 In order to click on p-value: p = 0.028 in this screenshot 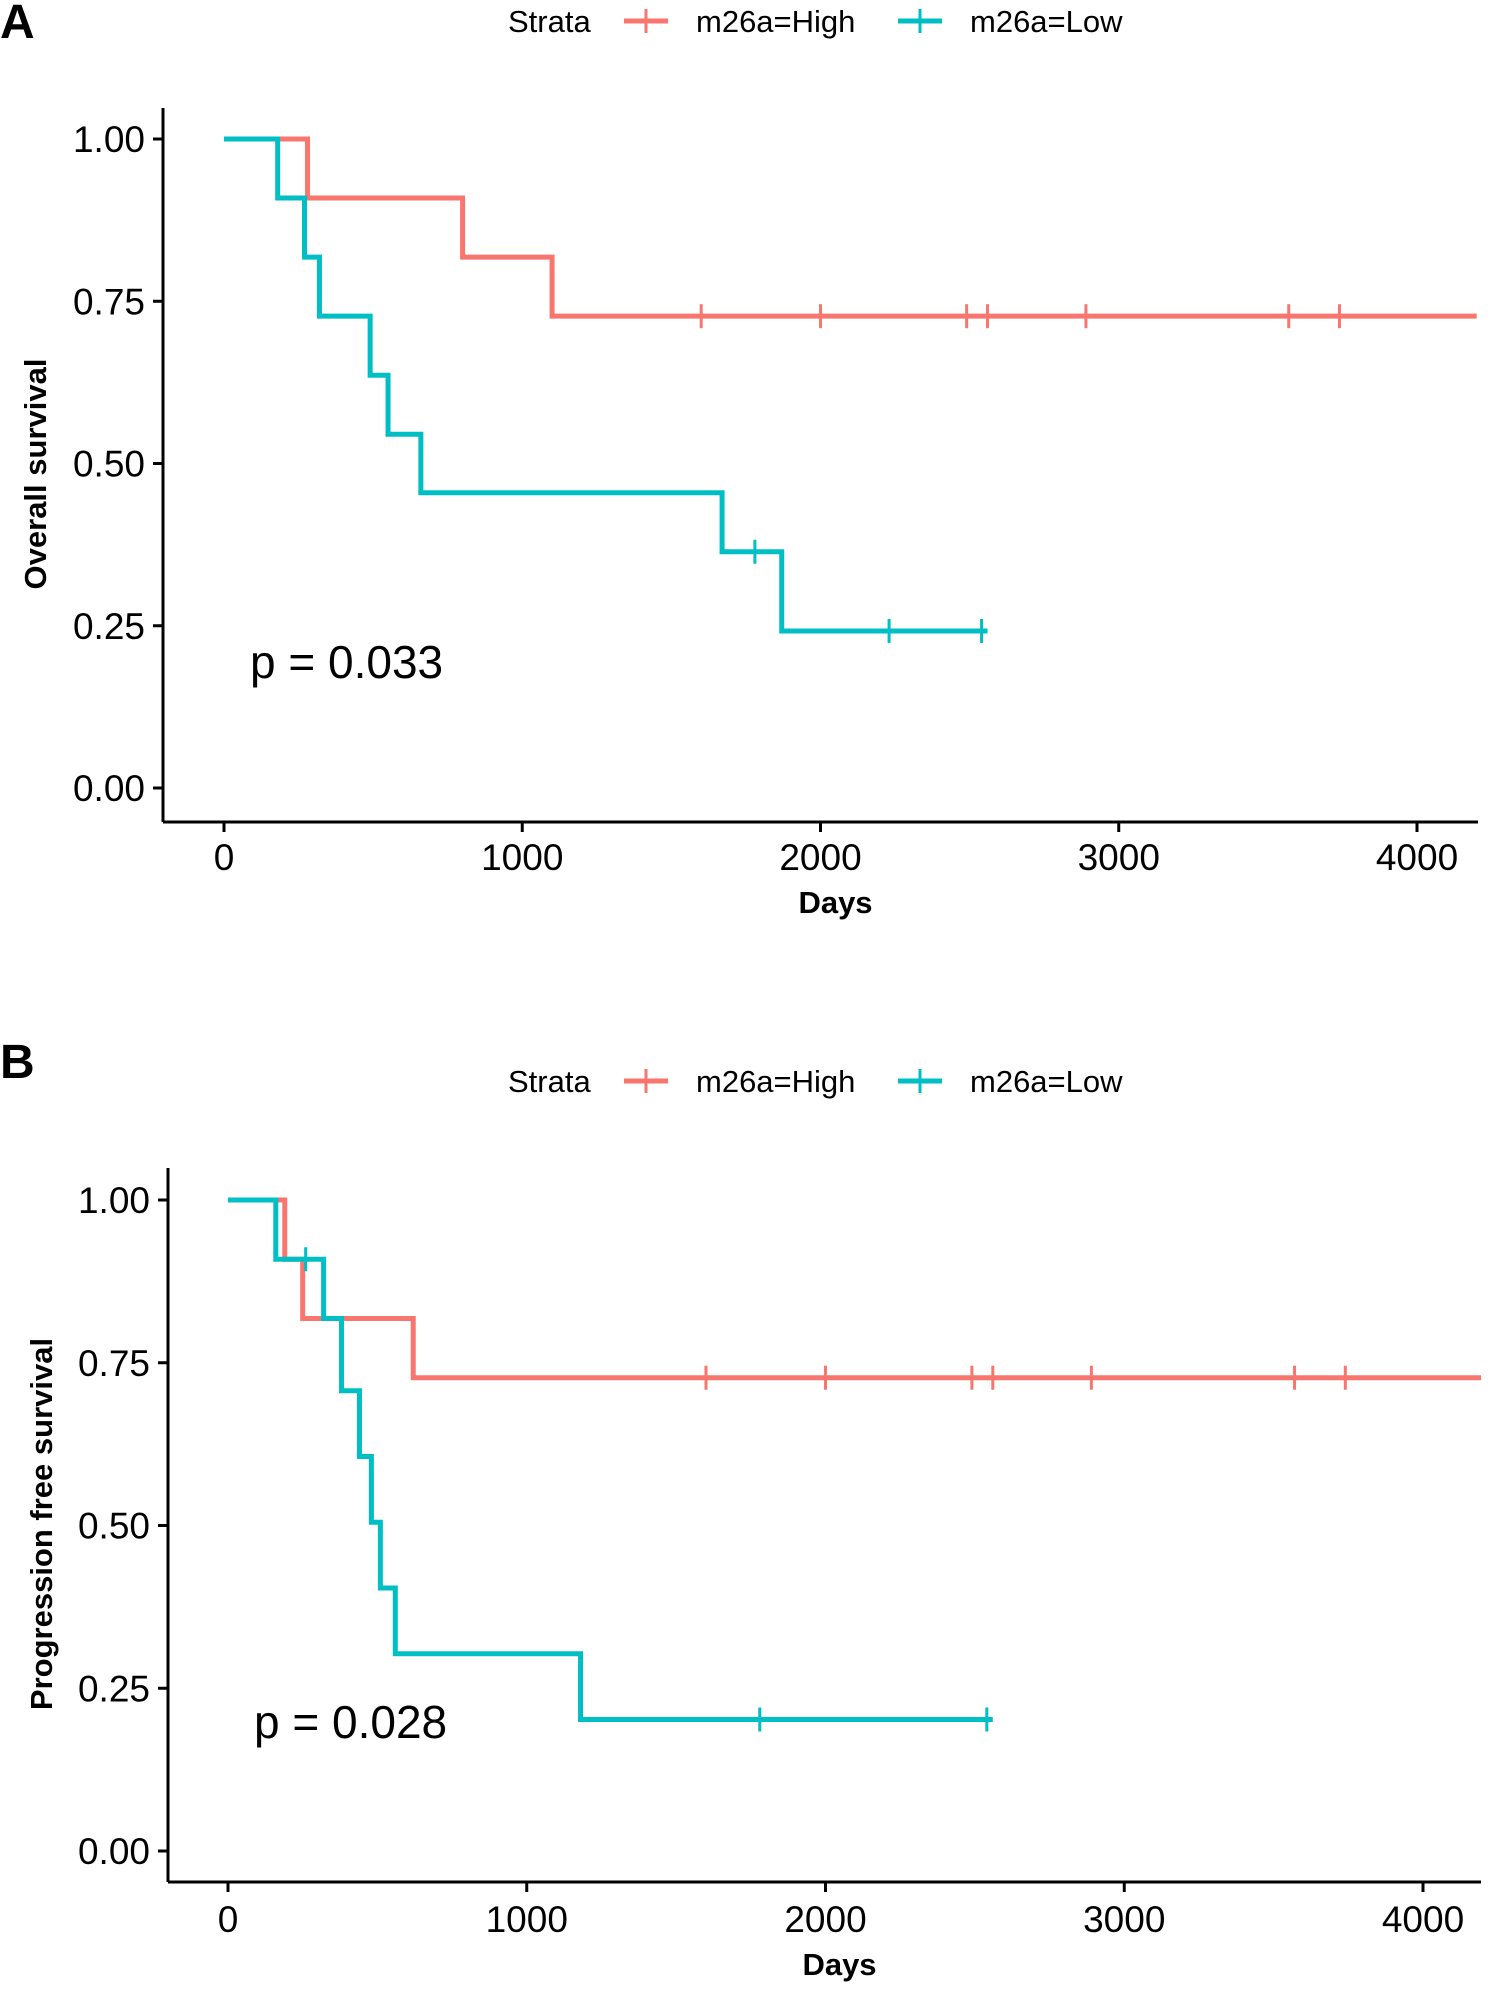, I will do `click(350, 1722)`.